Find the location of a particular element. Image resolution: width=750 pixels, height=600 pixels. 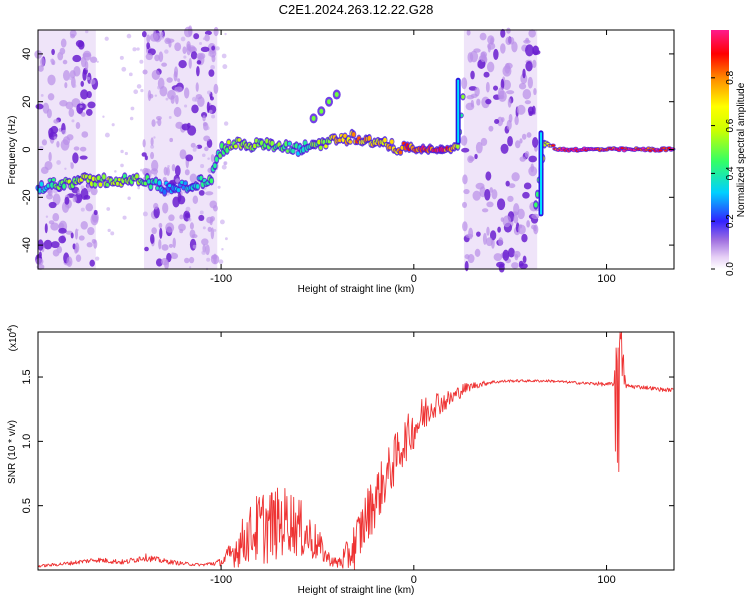

snr-x-tick-label: 0 is located at coordinates (414, 580).